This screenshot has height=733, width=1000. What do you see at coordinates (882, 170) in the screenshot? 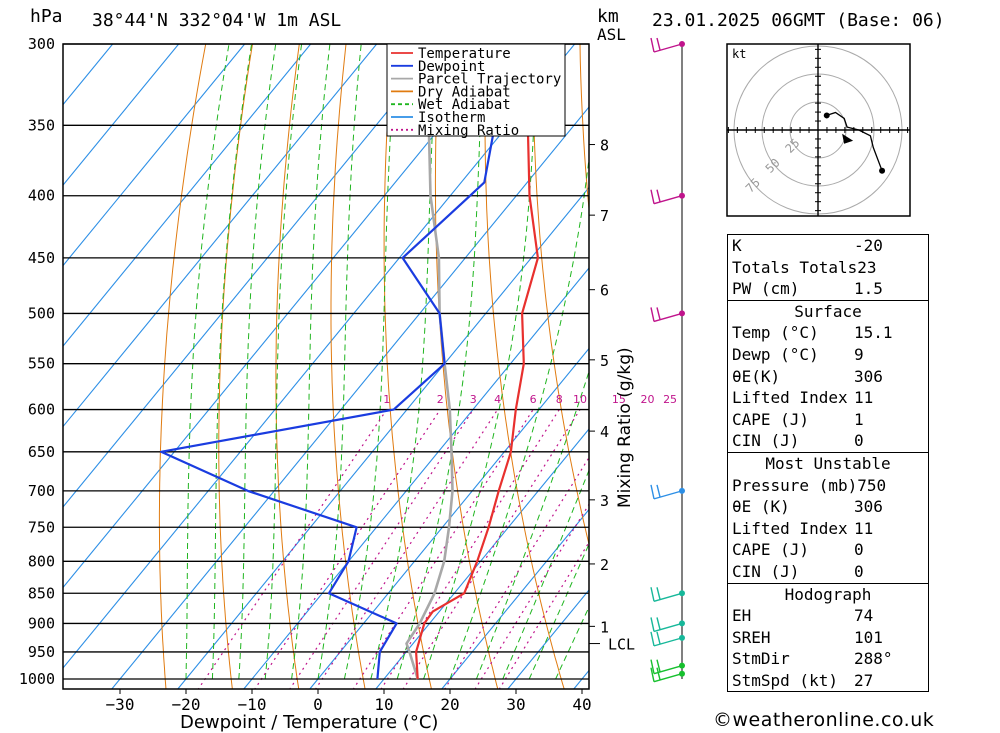
I see `hodograph-end-dot` at bounding box center [882, 170].